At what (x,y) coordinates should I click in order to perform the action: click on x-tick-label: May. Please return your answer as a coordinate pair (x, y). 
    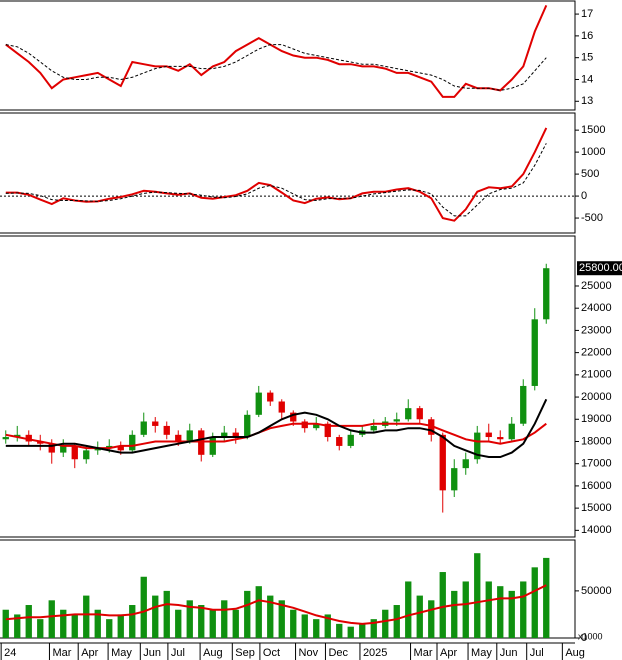
    Looking at the image, I should click on (121, 653).